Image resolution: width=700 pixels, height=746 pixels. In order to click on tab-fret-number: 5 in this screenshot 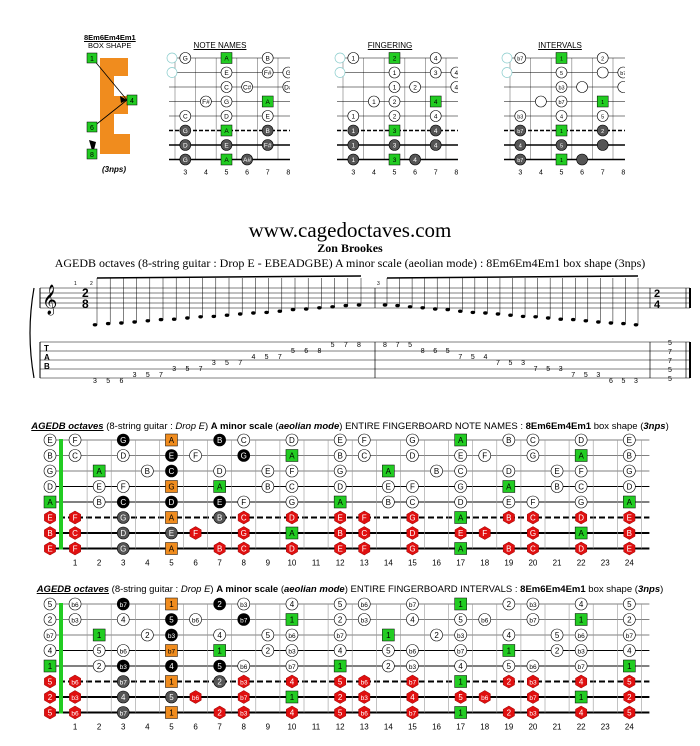, I will do `click(511, 363)`.